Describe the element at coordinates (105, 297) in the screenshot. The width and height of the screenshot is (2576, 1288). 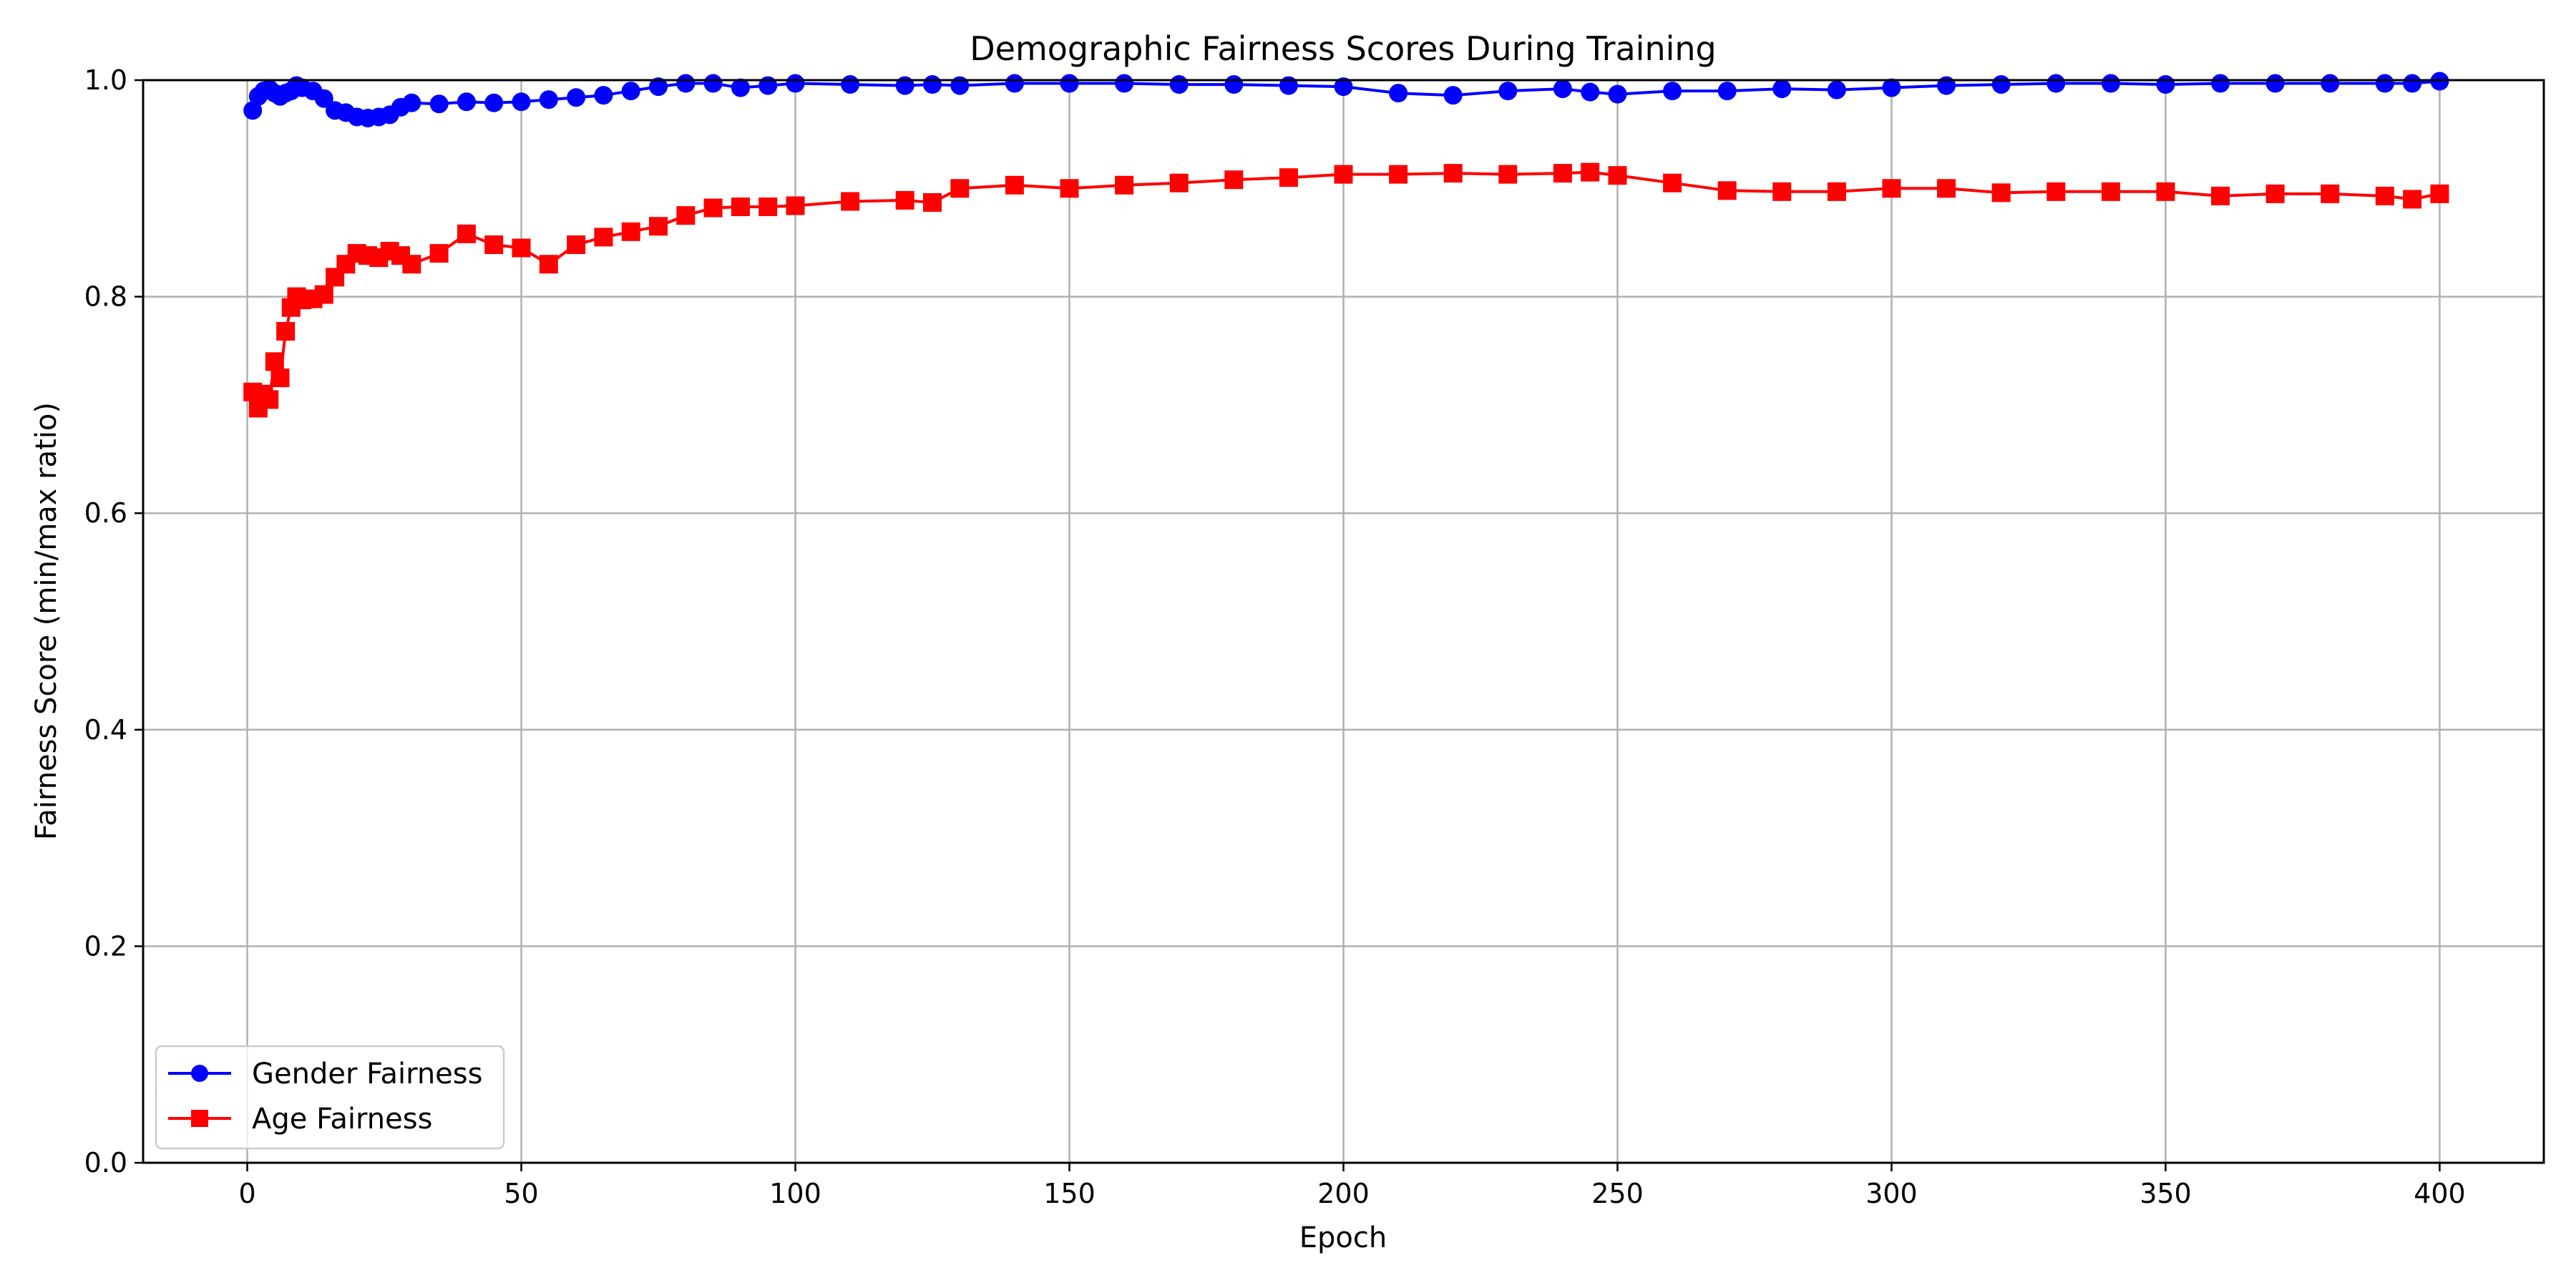
I see `y-tick-label: 0.8` at that location.